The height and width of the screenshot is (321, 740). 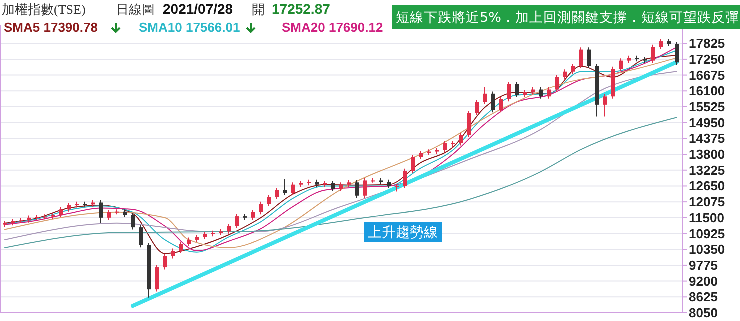 I want to click on y-tick-label: 13225, so click(x=707, y=170).